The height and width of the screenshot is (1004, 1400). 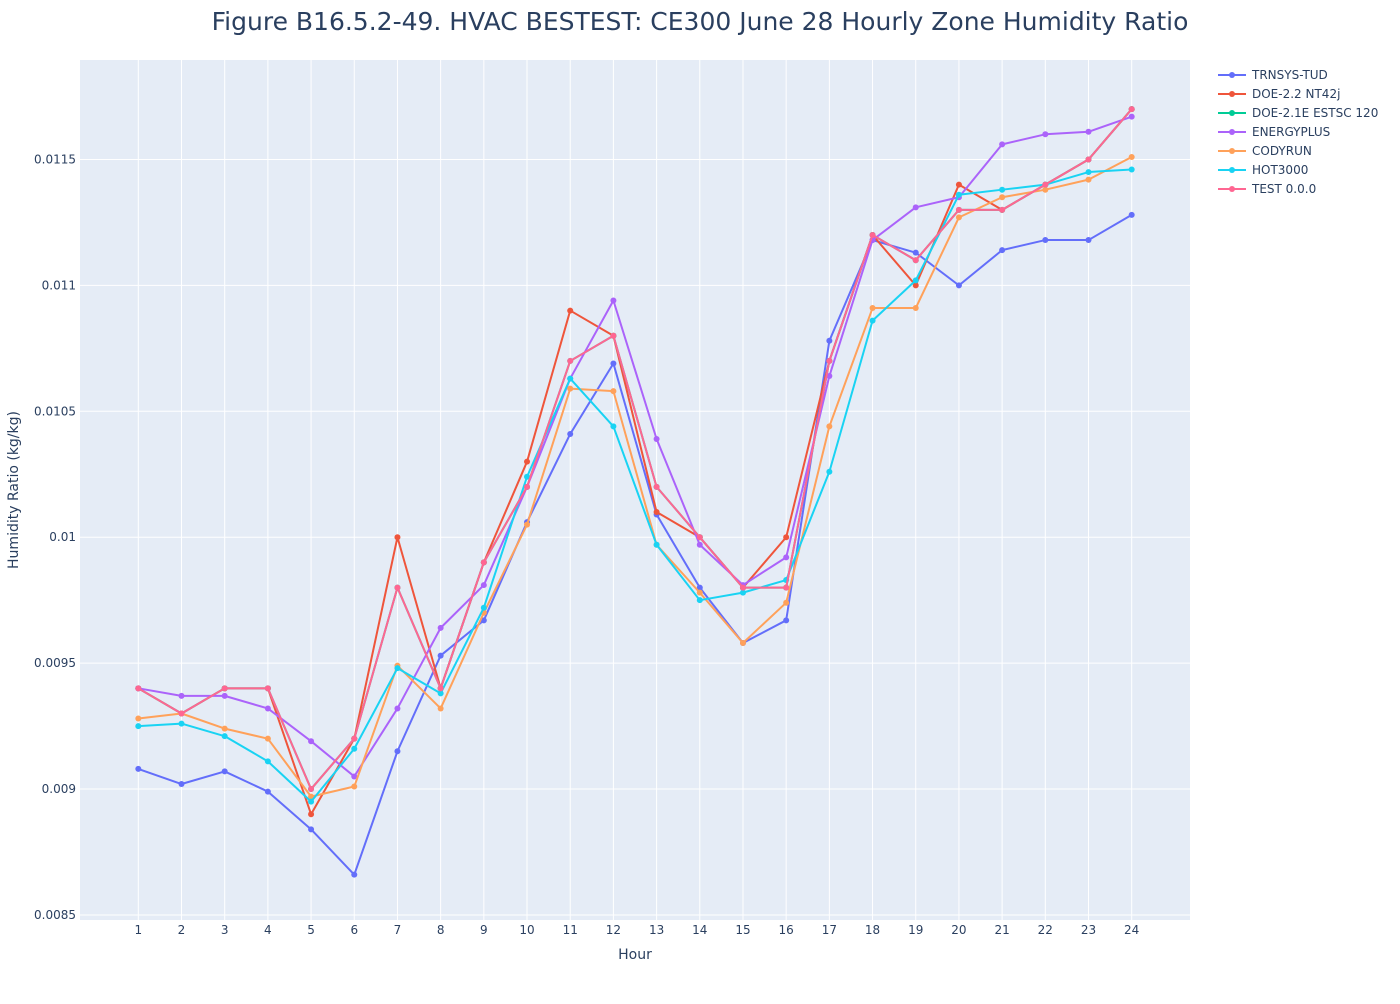 I want to click on x-tick-label: 13, so click(x=656, y=930).